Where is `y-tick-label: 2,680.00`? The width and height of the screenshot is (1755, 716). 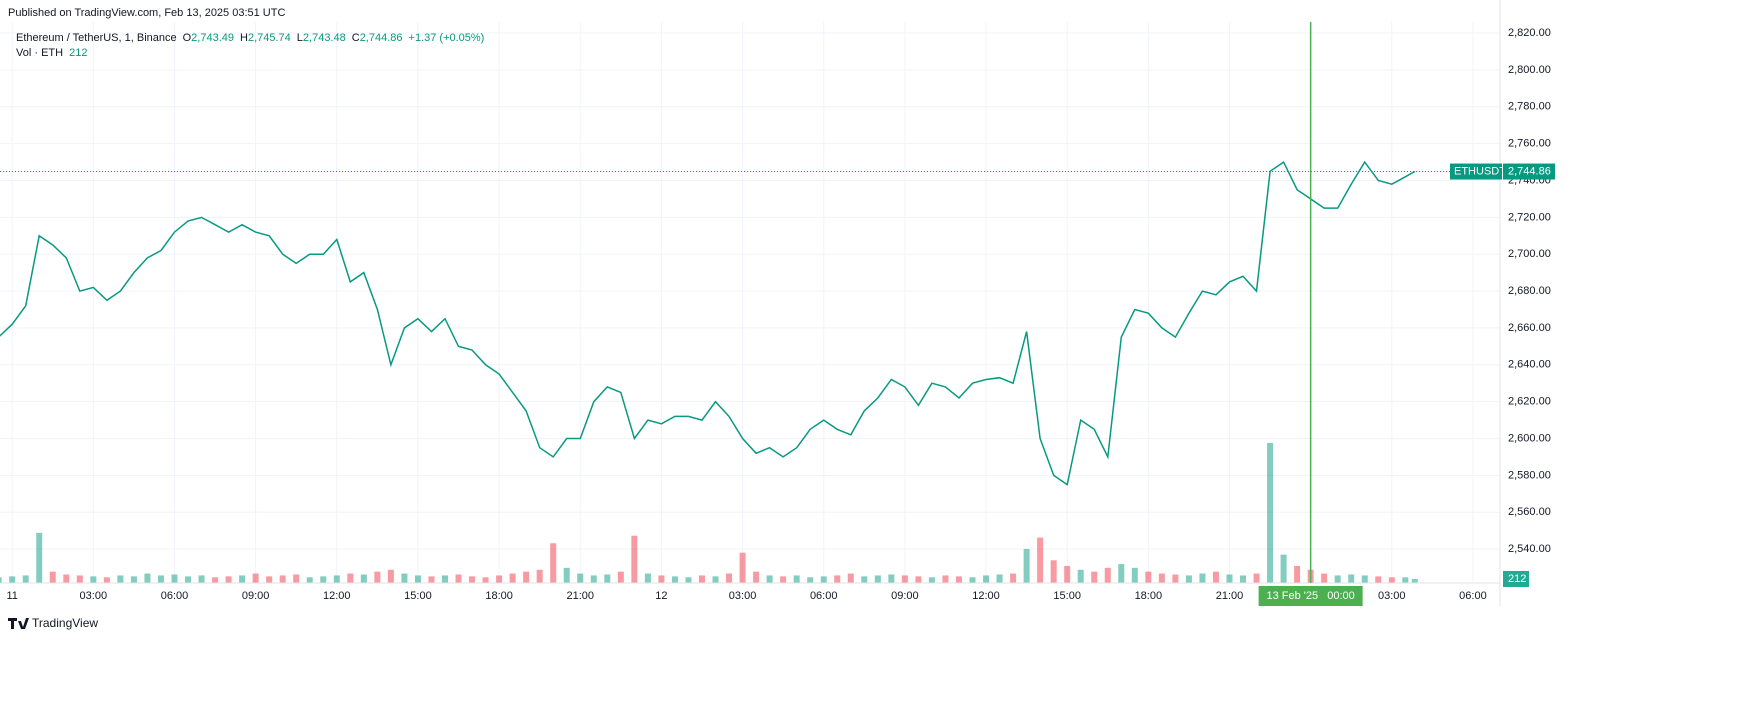
y-tick-label: 2,680.00 is located at coordinates (1529, 291).